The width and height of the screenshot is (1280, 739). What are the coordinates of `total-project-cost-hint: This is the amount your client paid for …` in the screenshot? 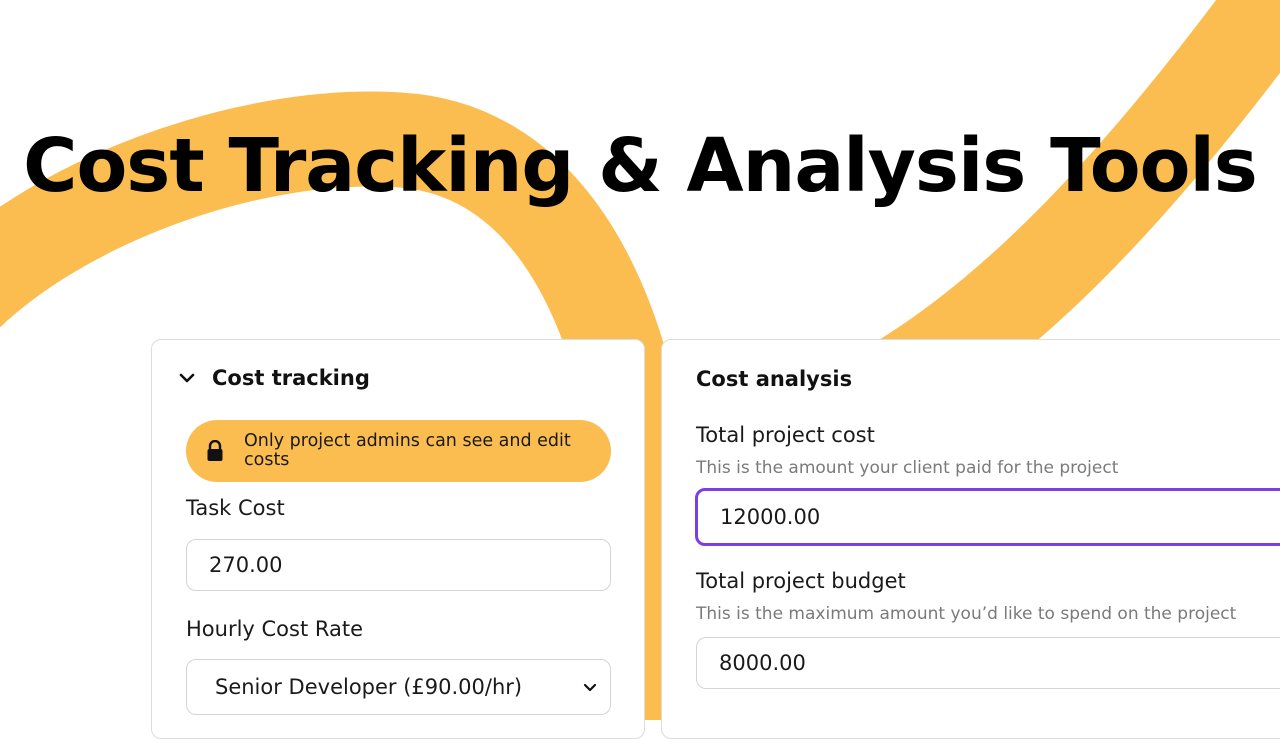 It's located at (907, 468).